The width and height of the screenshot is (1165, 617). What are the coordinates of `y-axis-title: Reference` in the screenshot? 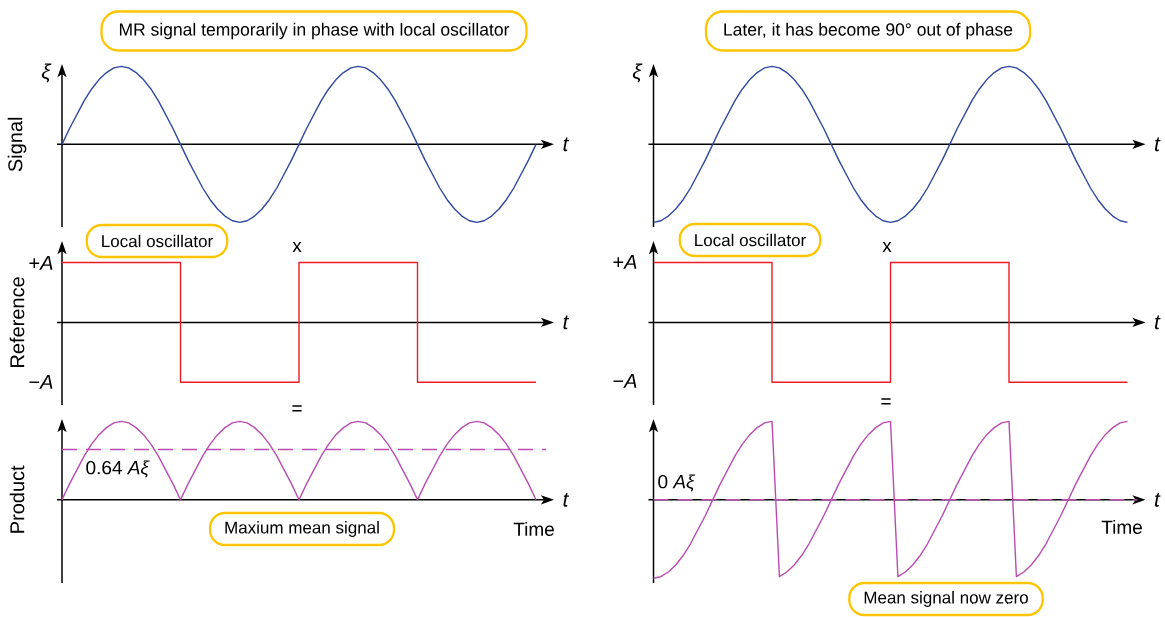 It's located at (17, 322).